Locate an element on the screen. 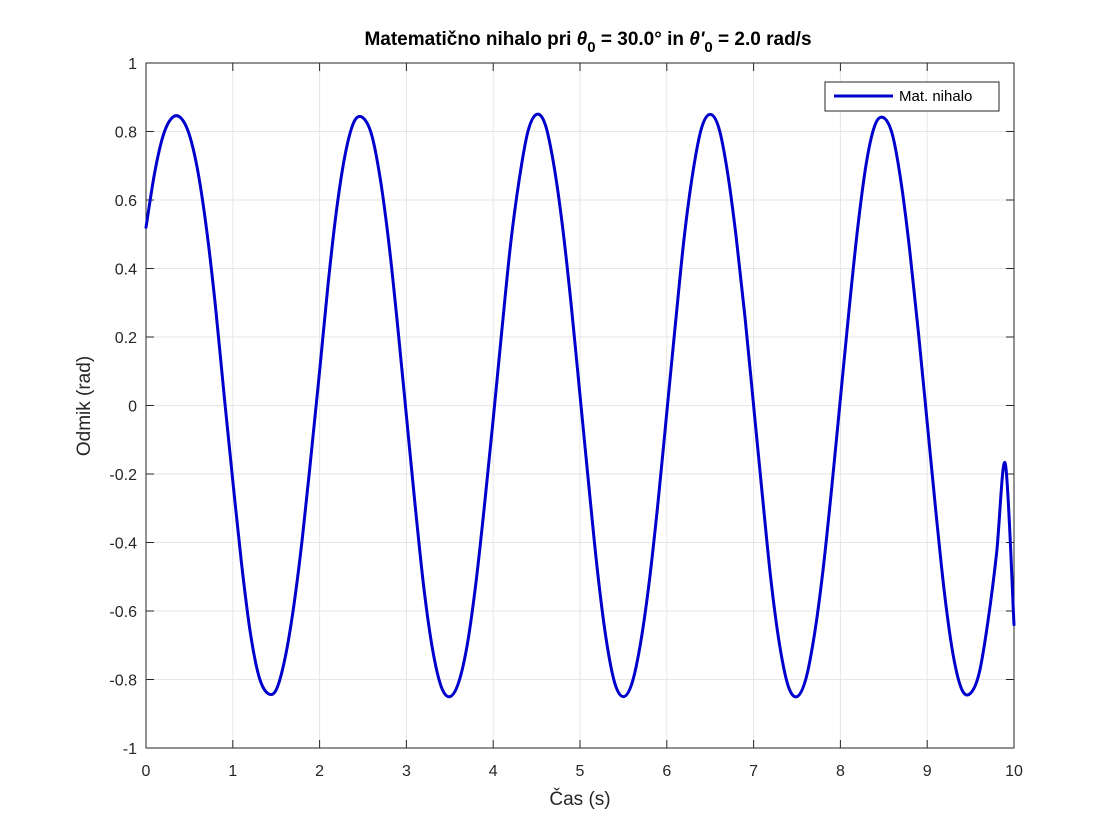 The width and height of the screenshot is (1120, 840). y-tick-label: 0.4 is located at coordinates (126, 270).